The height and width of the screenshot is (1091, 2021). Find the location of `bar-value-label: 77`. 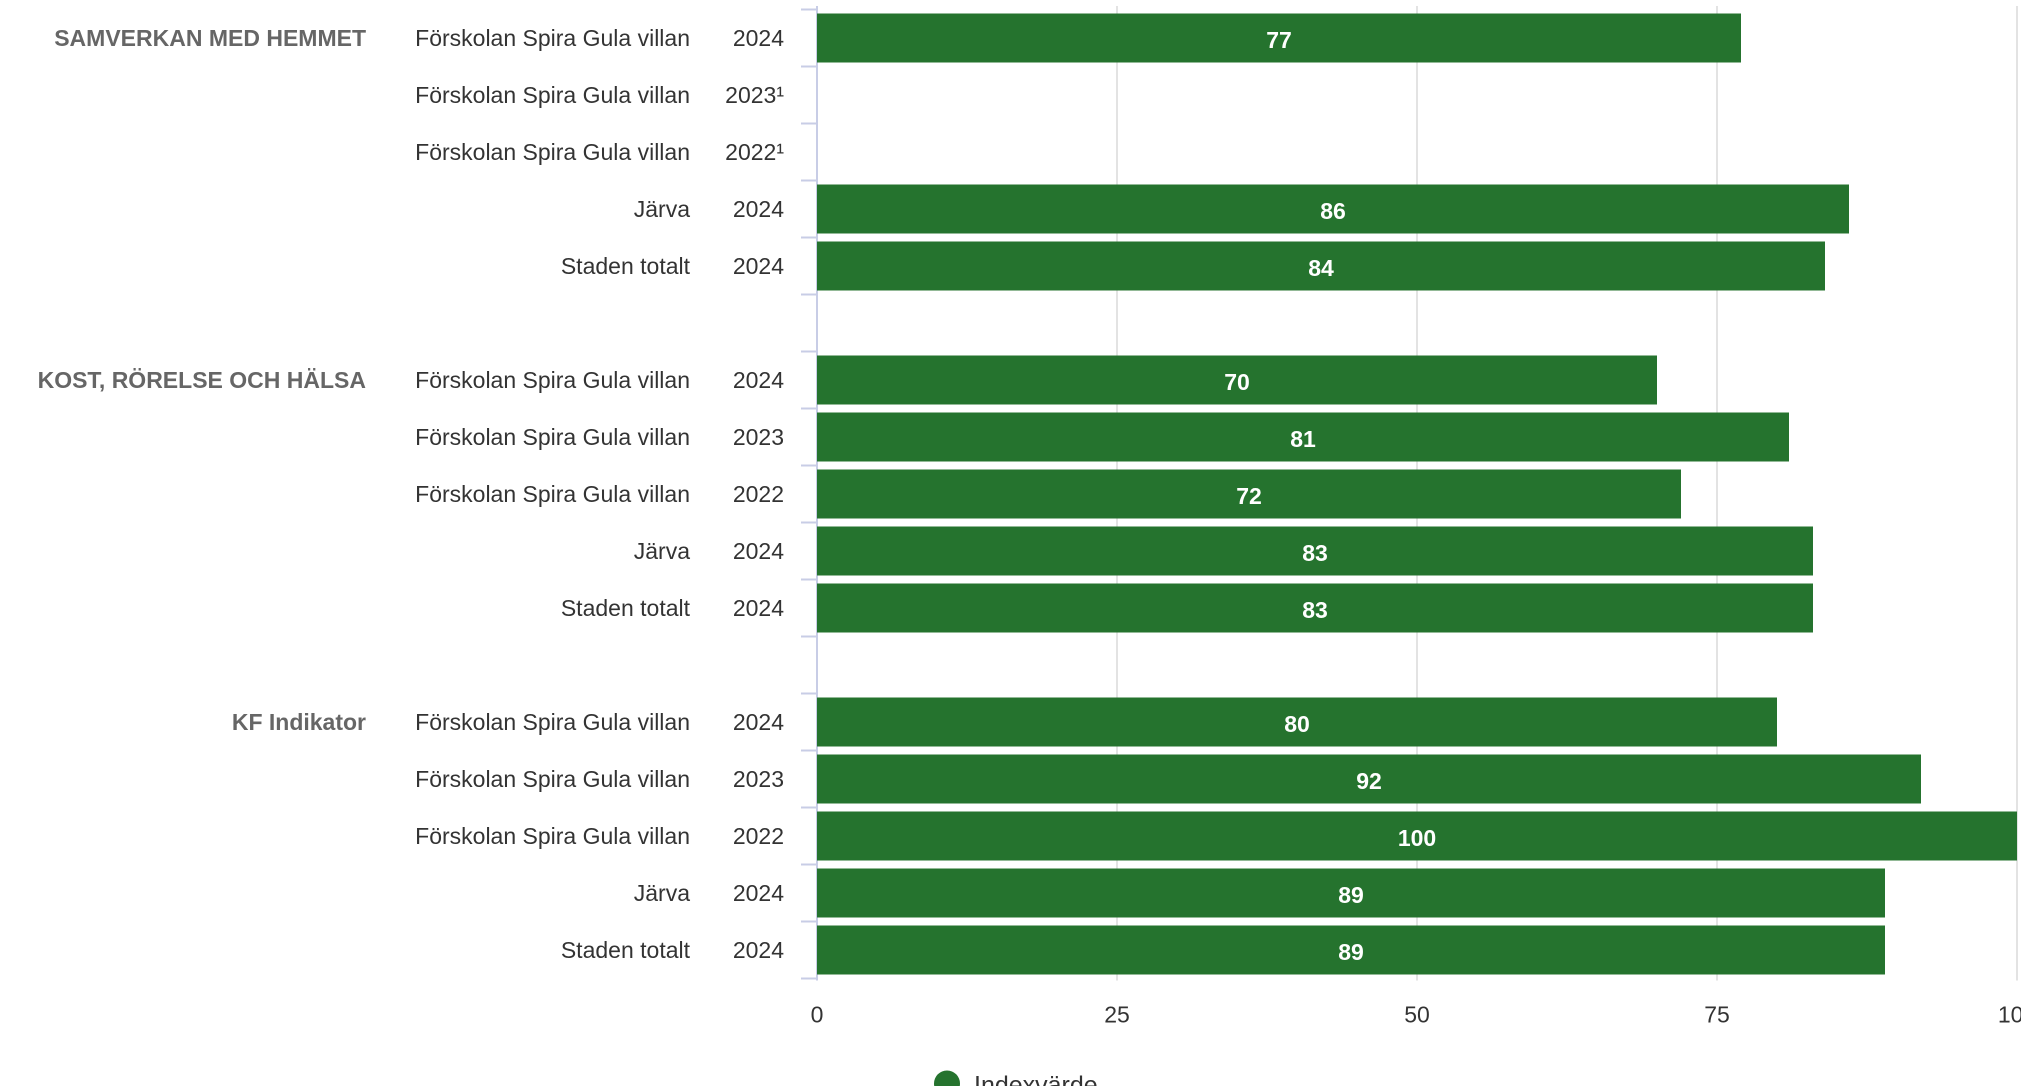

bar-value-label: 77 is located at coordinates (1279, 40).